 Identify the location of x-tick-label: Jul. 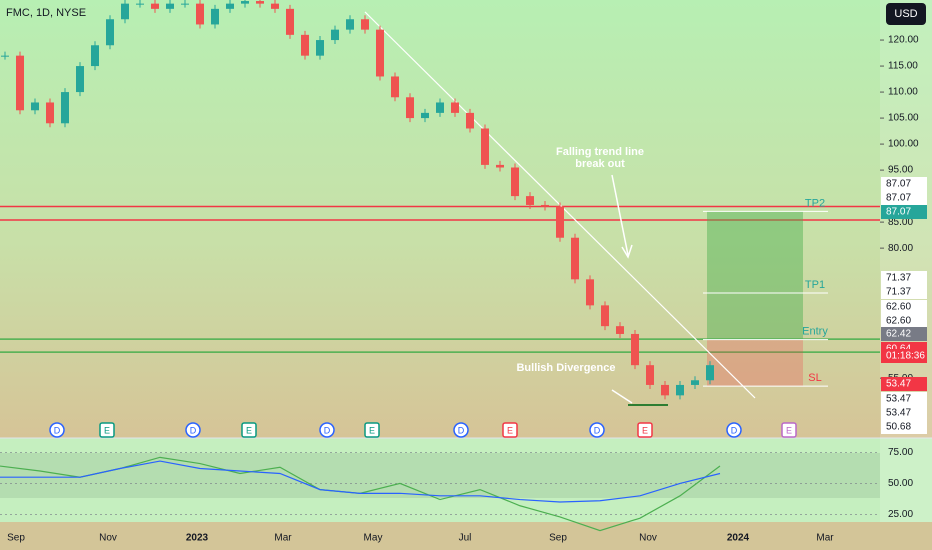
(465, 538).